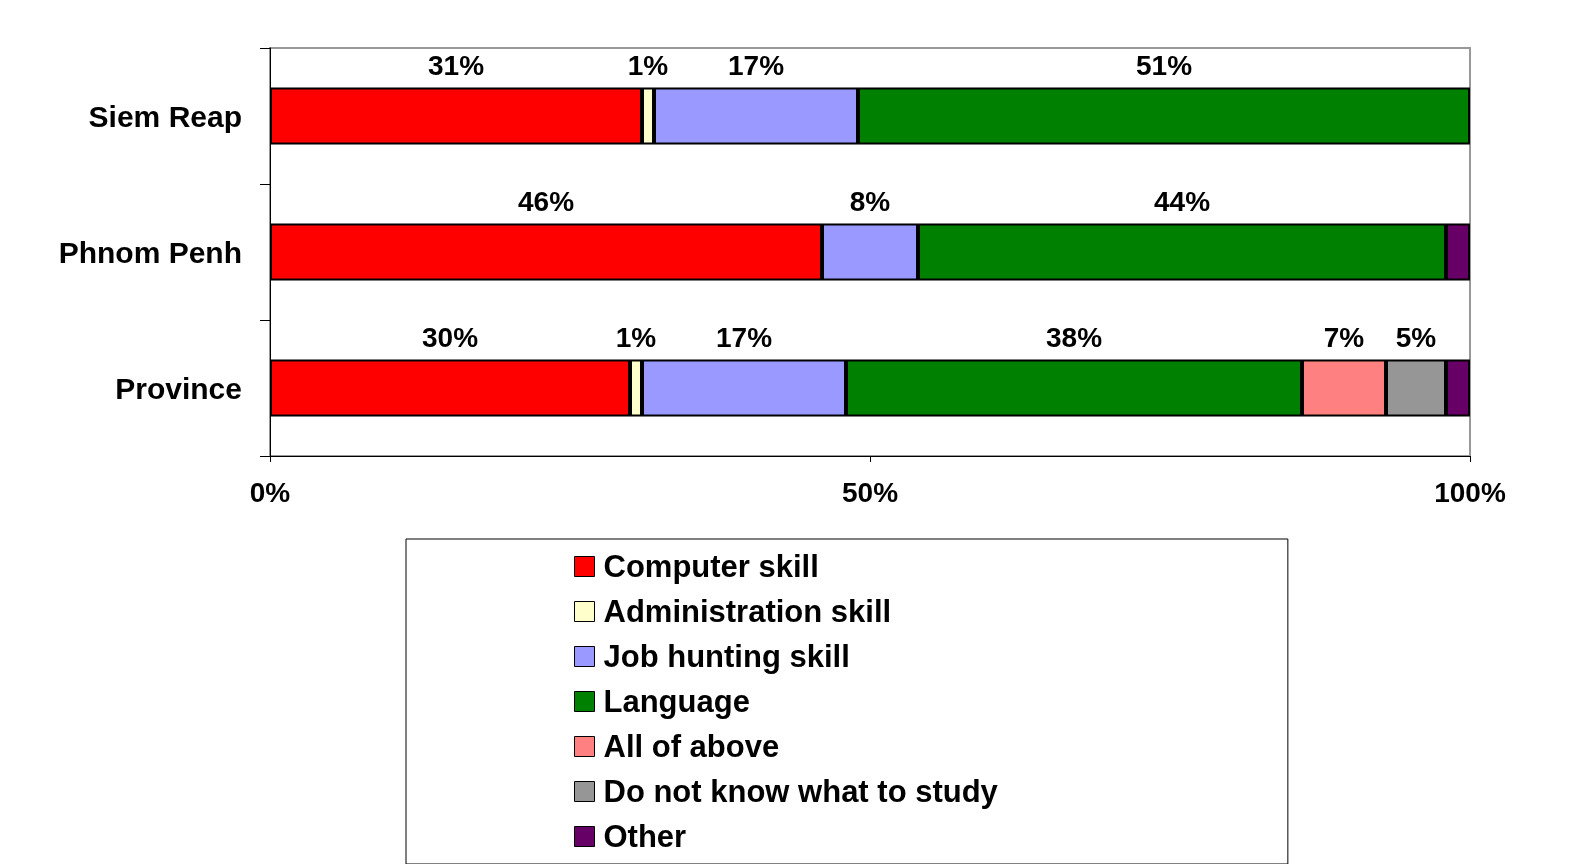 This screenshot has width=1588, height=864. I want to click on legend-label: All of above, so click(691, 746).